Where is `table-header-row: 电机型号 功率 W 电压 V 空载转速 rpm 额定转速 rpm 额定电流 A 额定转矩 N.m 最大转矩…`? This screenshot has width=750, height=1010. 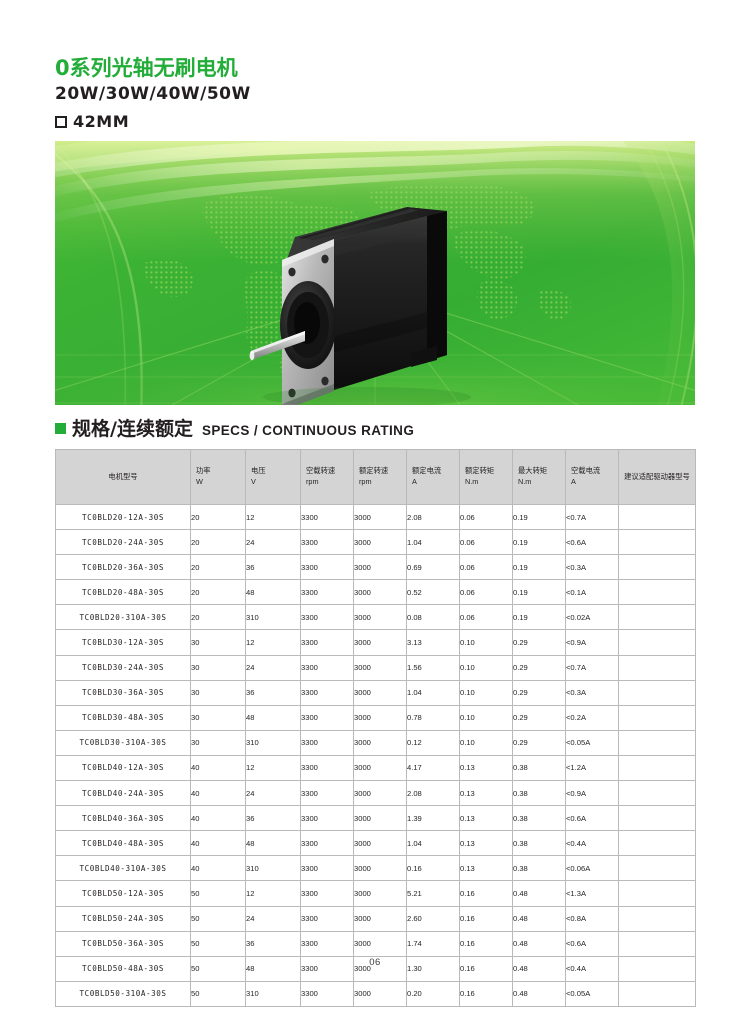 table-header-row: 电机型号 功率 W 电压 V 空载转速 rpm 额定转速 rpm 额定电流 A 额定转矩 N.m 最大转矩… is located at coordinates (375, 477).